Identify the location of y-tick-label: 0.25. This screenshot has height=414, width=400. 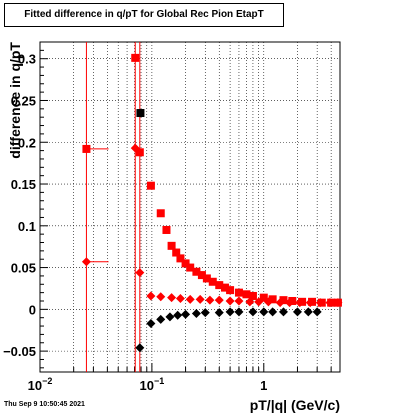
(23, 100).